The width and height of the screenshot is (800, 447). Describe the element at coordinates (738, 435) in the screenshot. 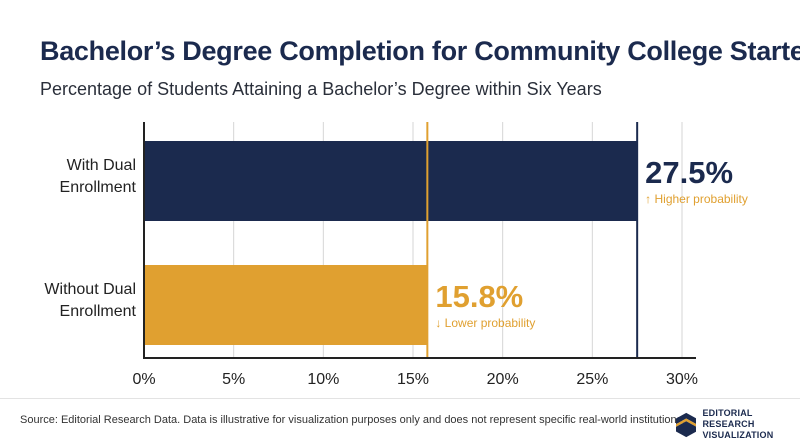

I see `brand-name-line2: VISUALIZATION` at that location.